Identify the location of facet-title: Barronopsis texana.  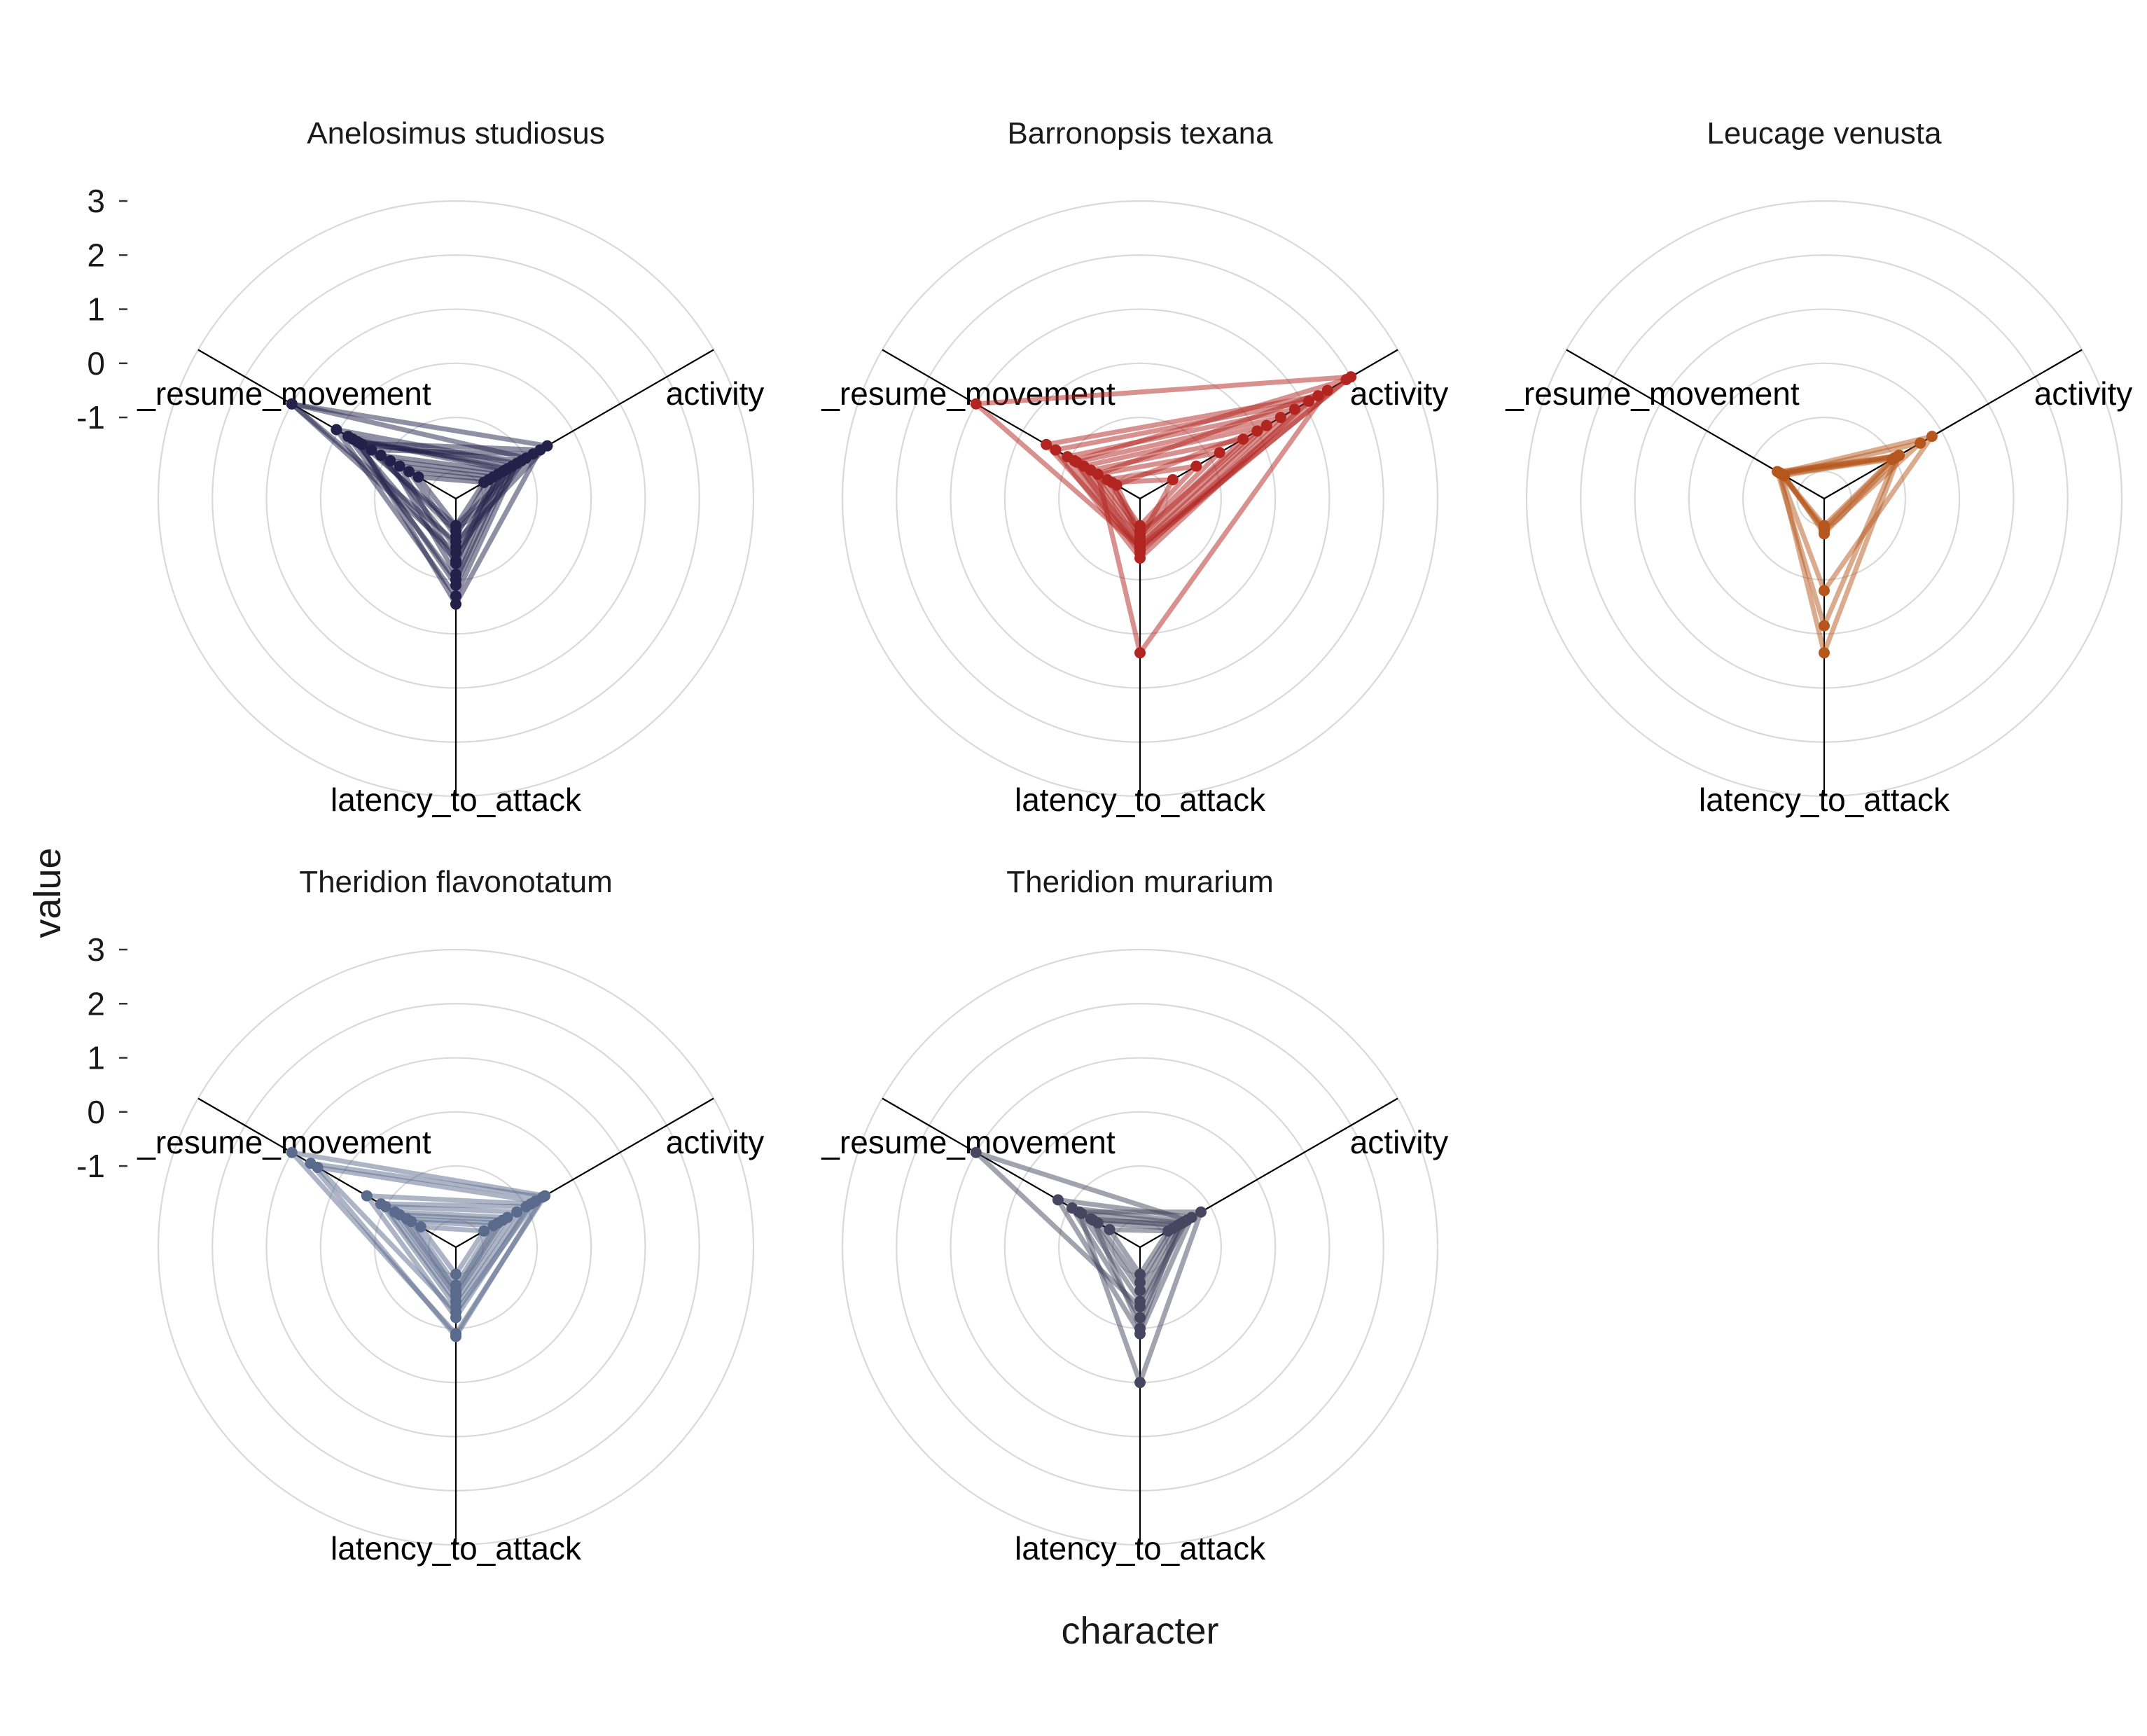
(1140, 133).